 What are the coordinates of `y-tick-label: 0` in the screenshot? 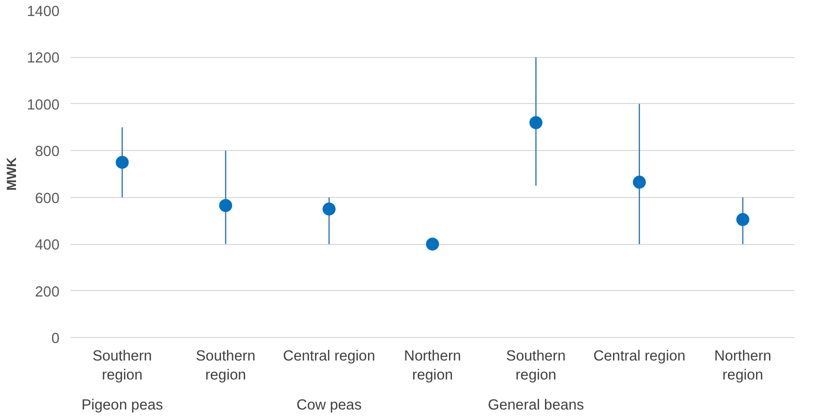 It's located at (55, 339).